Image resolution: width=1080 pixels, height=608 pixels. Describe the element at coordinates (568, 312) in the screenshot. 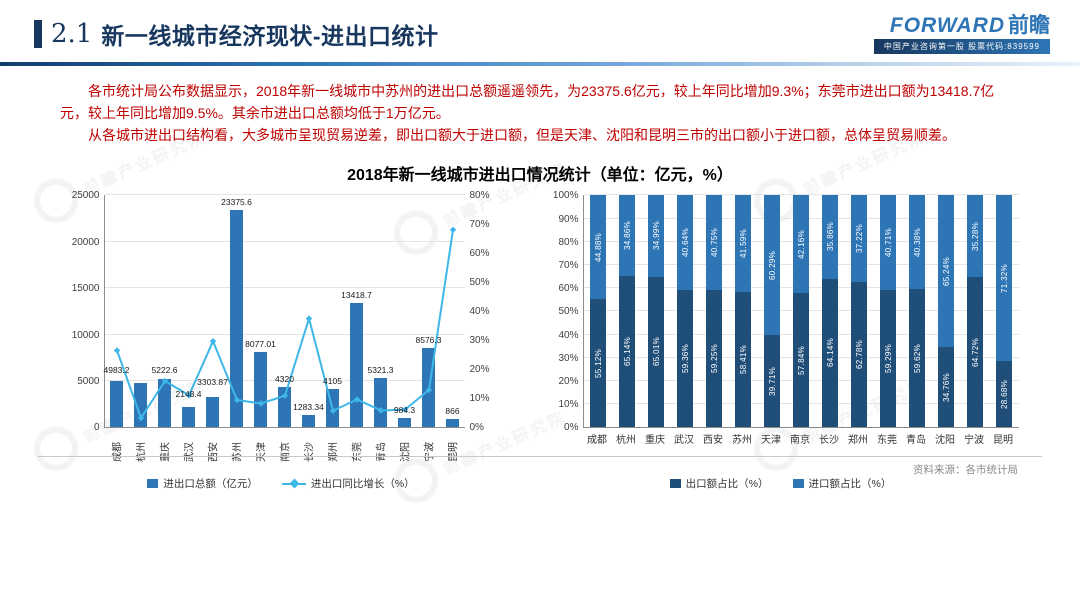

I see `left-axis-tick: 50%` at that location.